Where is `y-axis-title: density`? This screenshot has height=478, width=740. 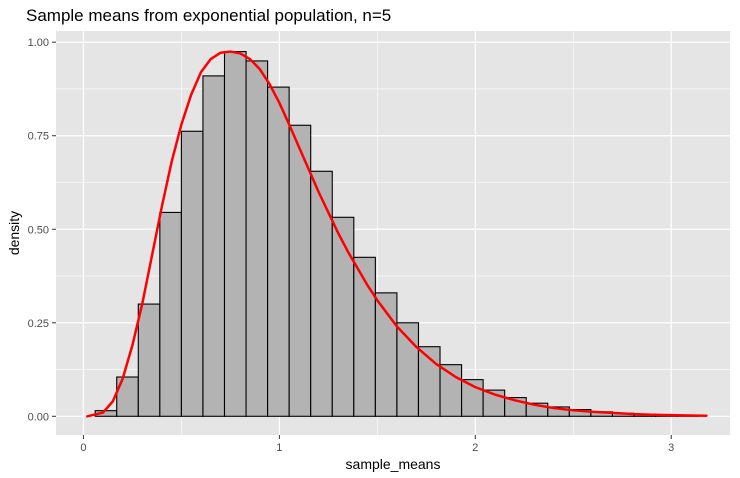 y-axis-title: density is located at coordinates (14, 233).